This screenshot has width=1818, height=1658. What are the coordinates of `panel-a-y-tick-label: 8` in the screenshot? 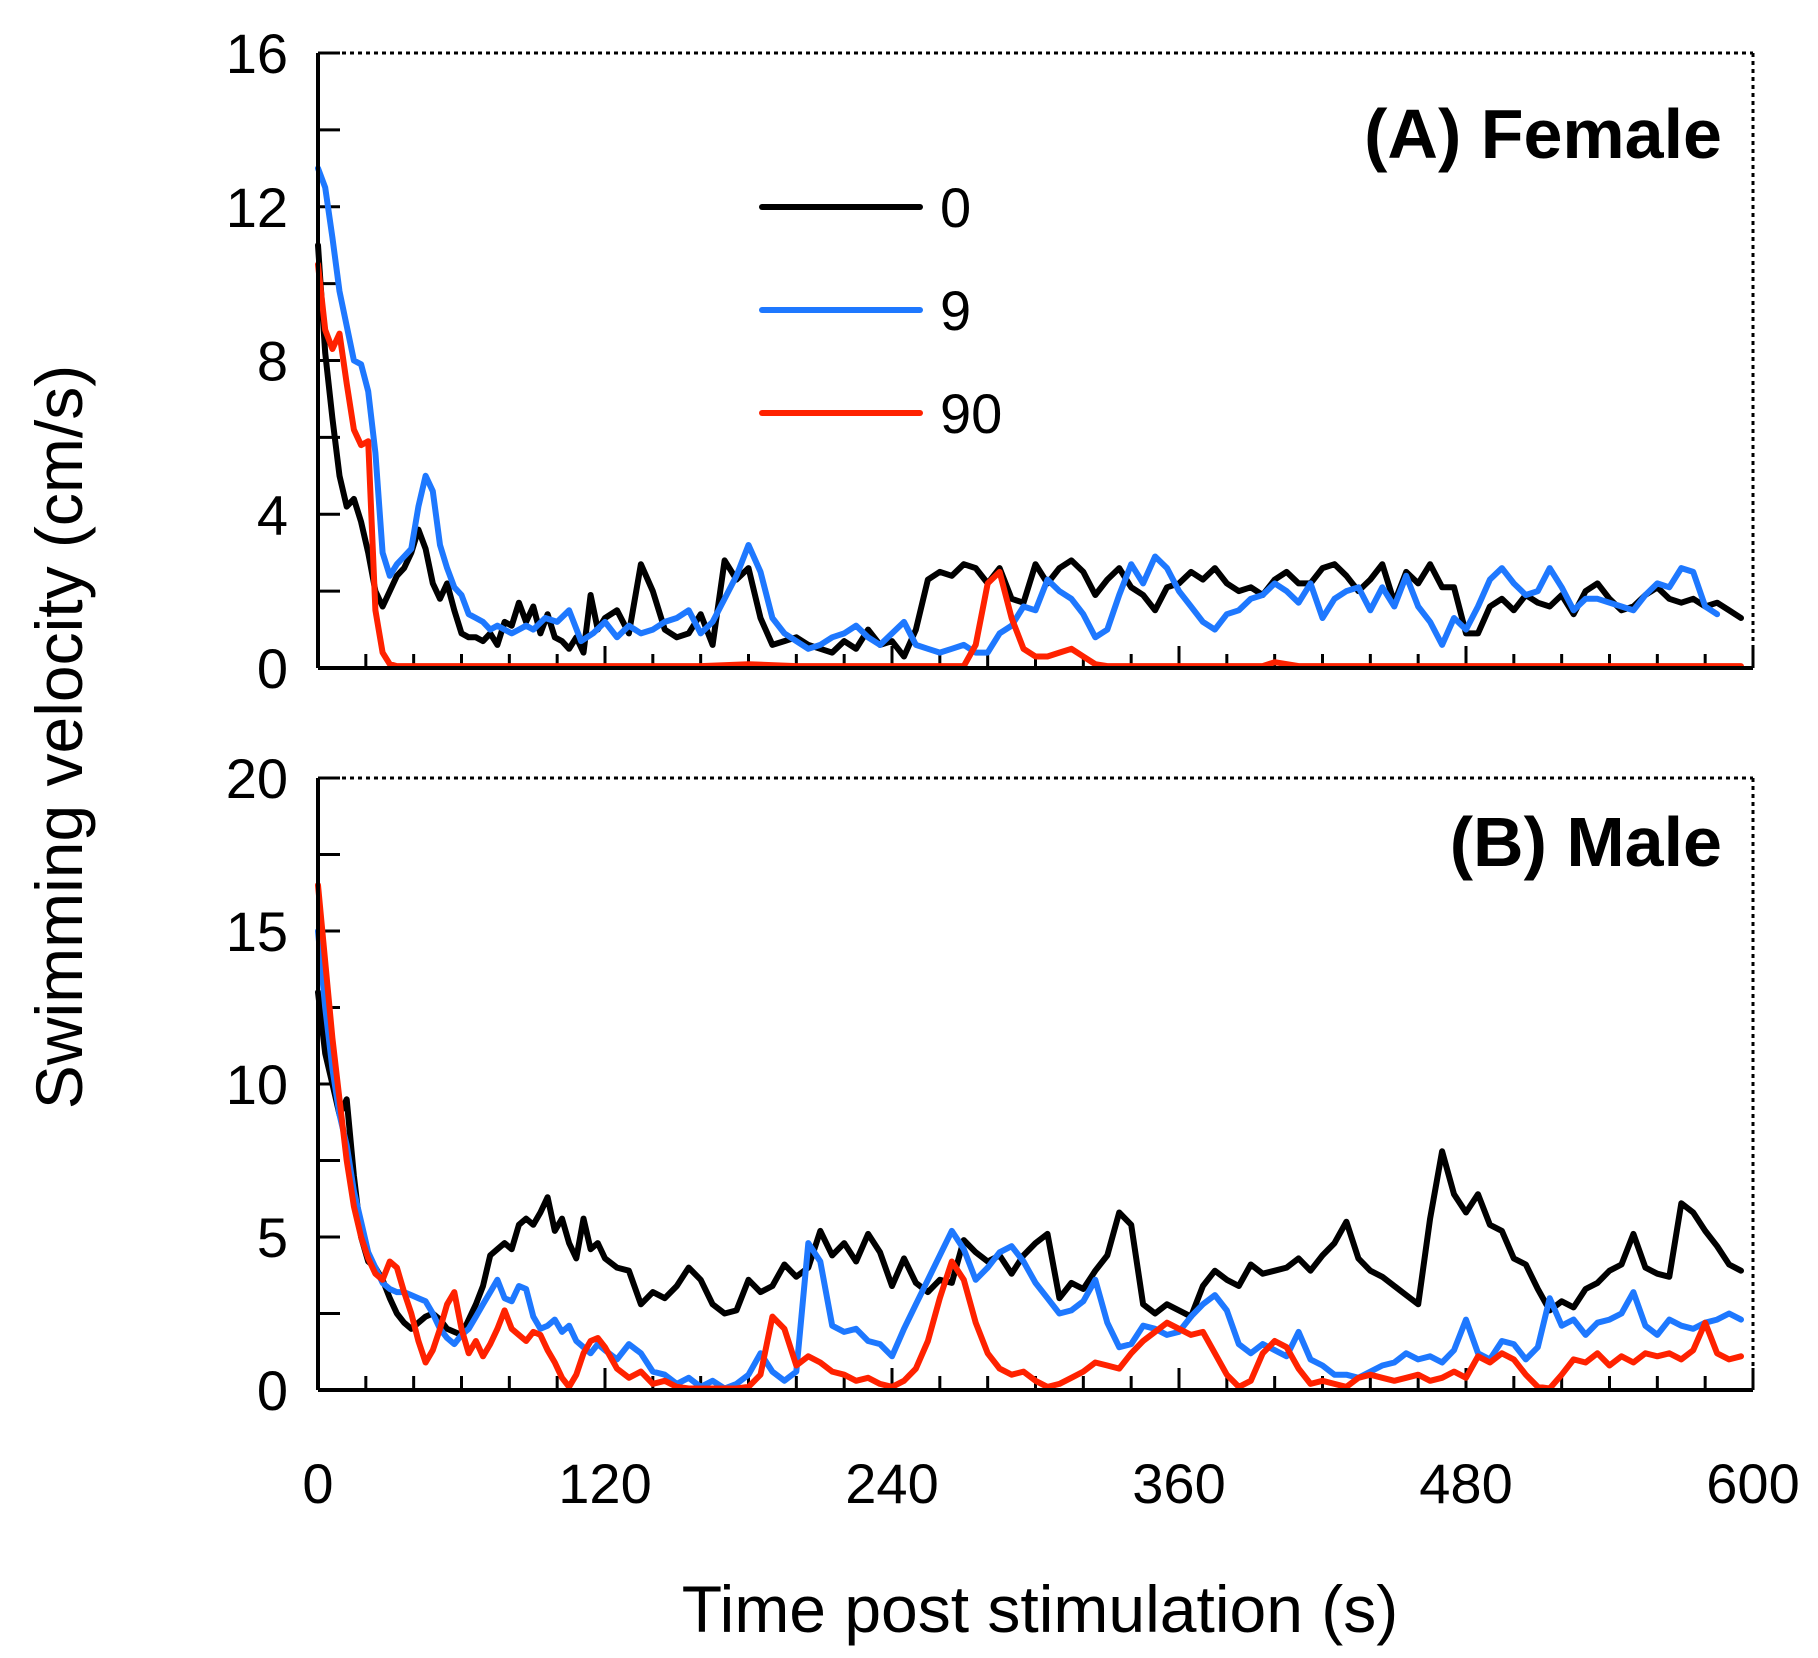 It's located at (272, 361).